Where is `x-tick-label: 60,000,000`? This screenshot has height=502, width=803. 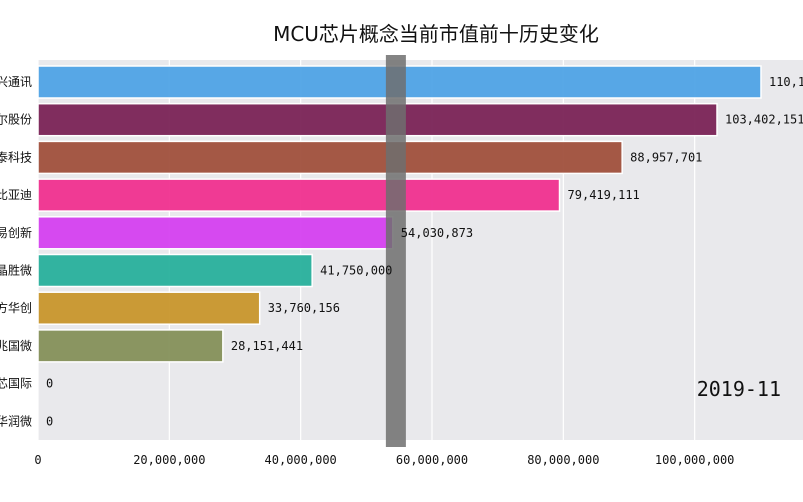
x-tick-label: 60,000,000 is located at coordinates (432, 460).